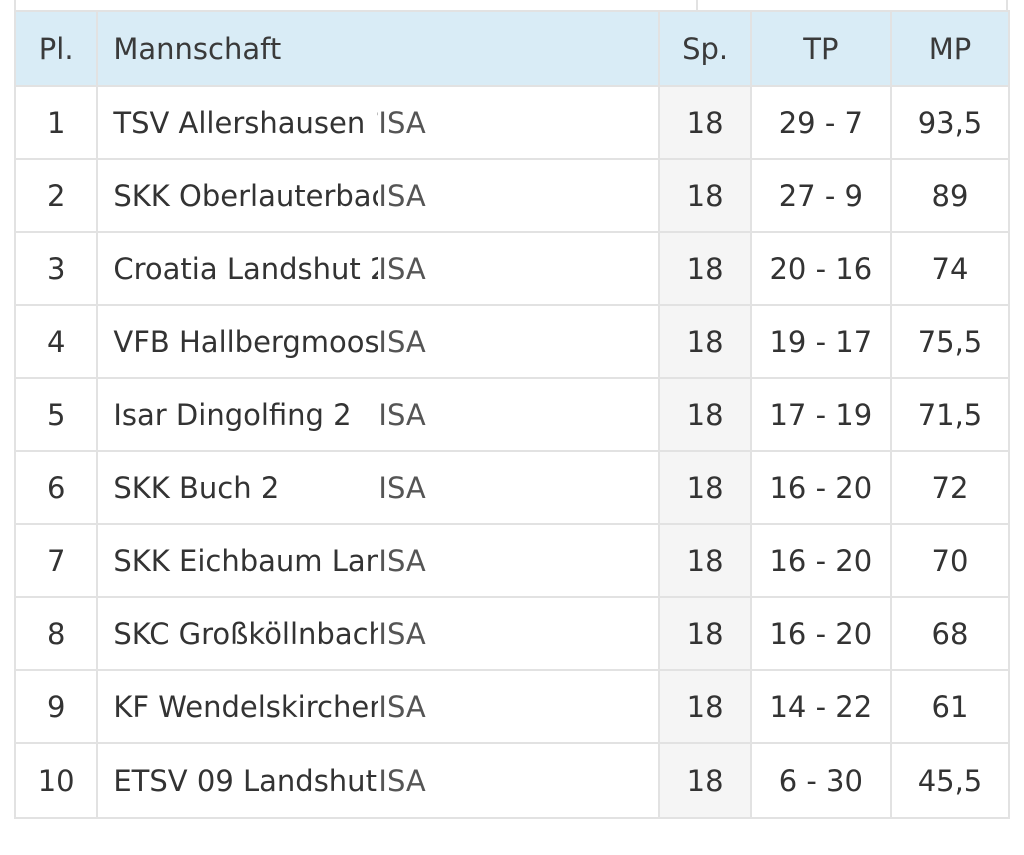 The height and width of the screenshot is (855, 1024). What do you see at coordinates (511, 5) in the screenshot?
I see `table-top-edge` at bounding box center [511, 5].